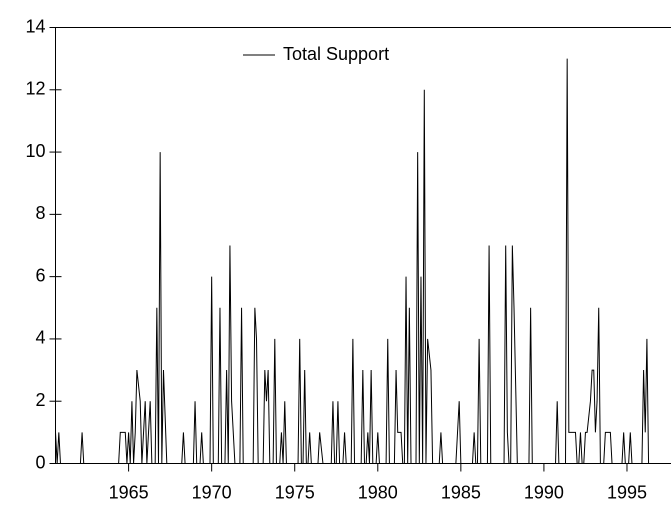 Image resolution: width=671 pixels, height=529 pixels. What do you see at coordinates (40, 338) in the screenshot?
I see `y-tick-label: 4` at bounding box center [40, 338].